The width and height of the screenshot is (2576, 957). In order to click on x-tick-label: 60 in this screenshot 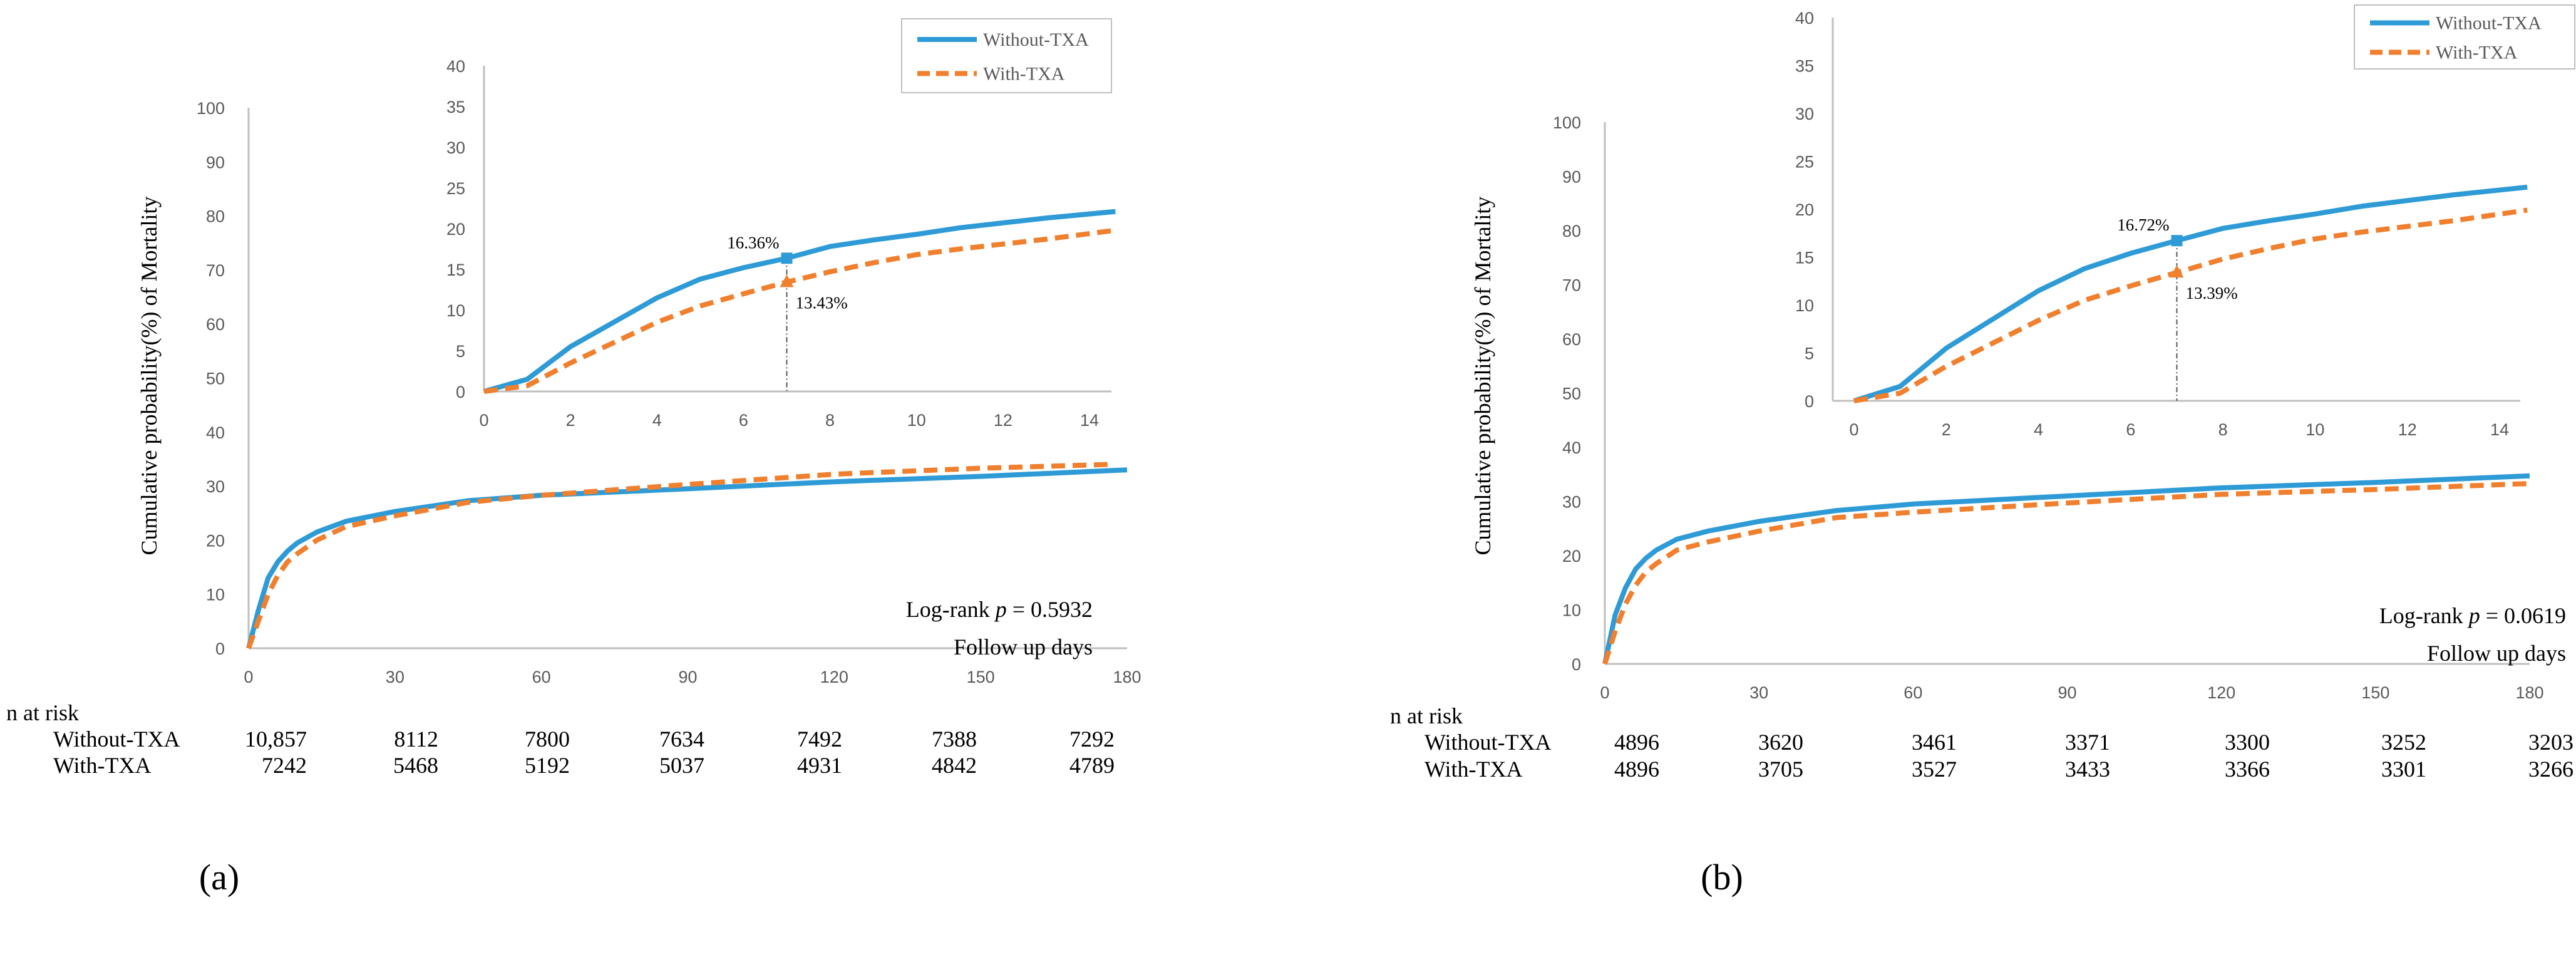, I will do `click(1913, 692)`.